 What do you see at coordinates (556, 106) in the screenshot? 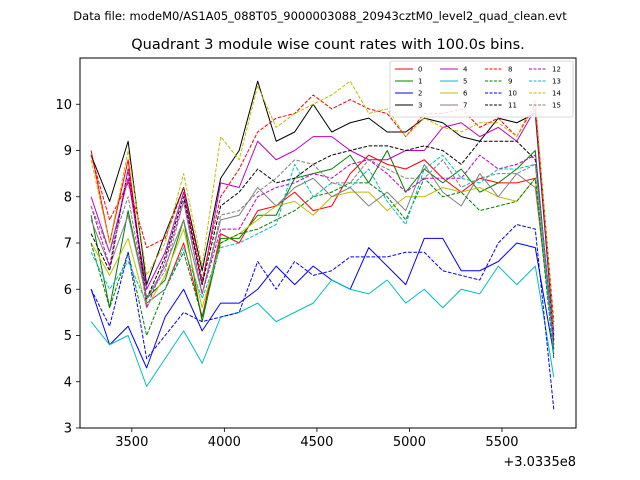
I see `legend-label-15: 15` at bounding box center [556, 106].